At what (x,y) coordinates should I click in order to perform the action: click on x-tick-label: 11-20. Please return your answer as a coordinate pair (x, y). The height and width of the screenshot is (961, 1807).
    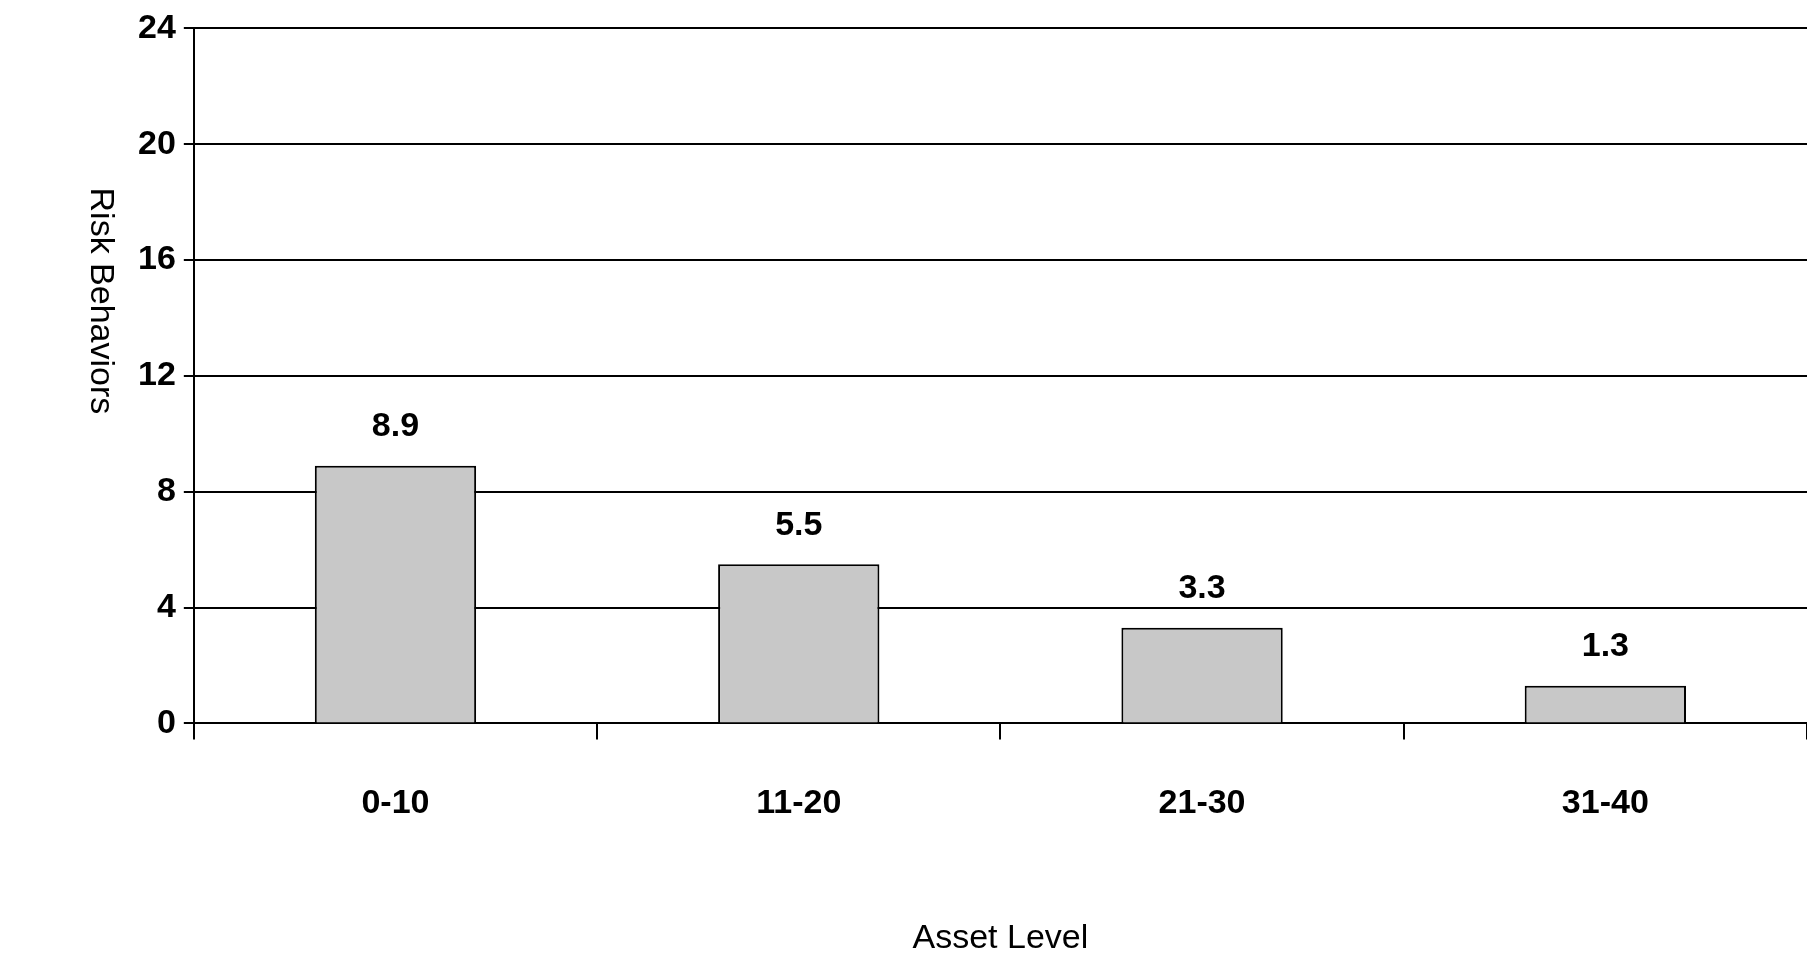
    Looking at the image, I should click on (799, 801).